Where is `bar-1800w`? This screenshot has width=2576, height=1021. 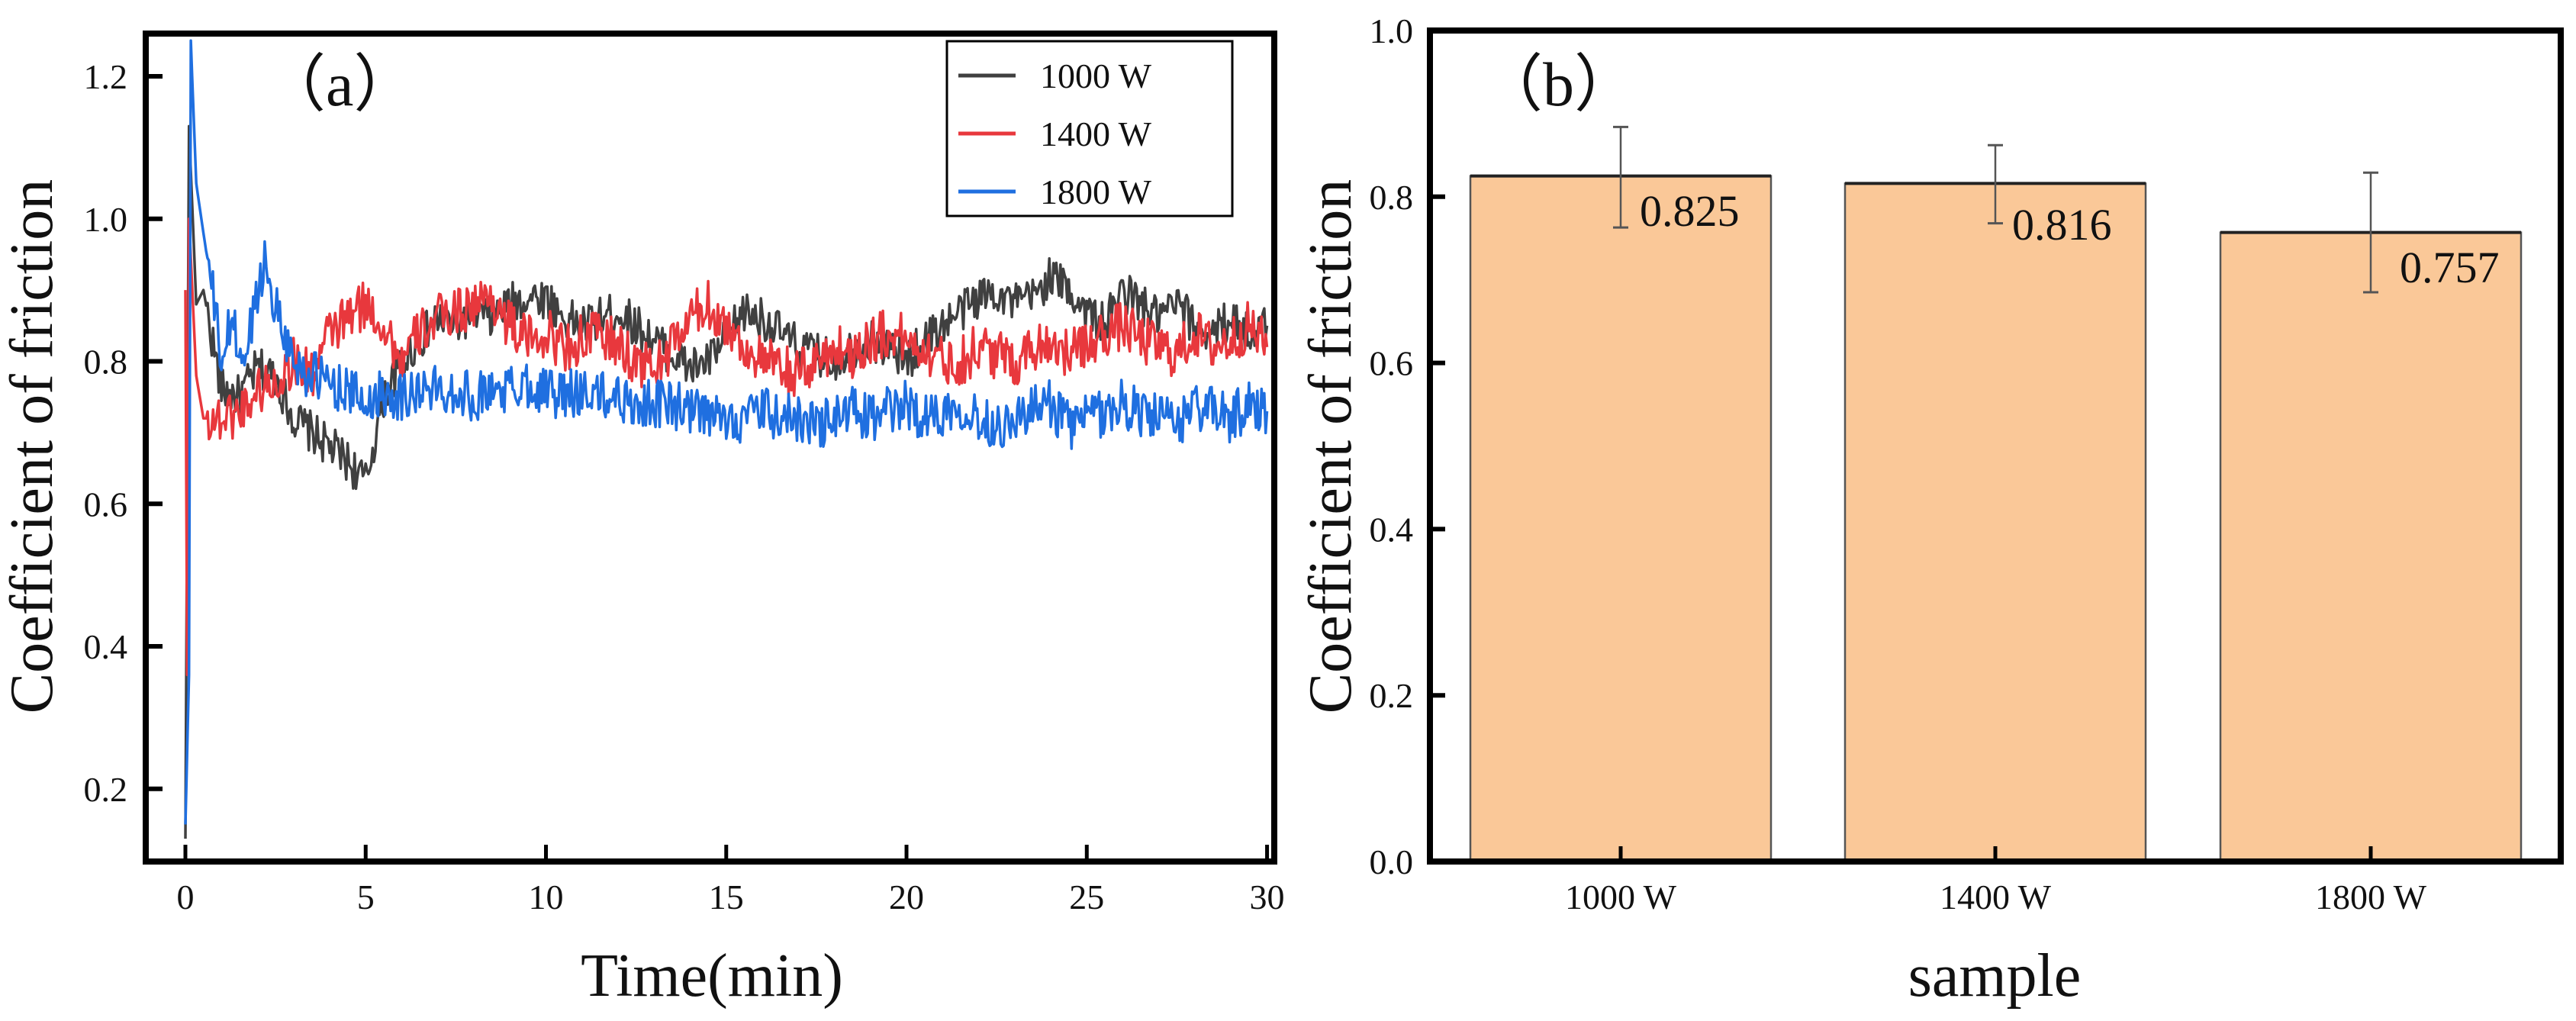
bar-1800w is located at coordinates (2371, 547).